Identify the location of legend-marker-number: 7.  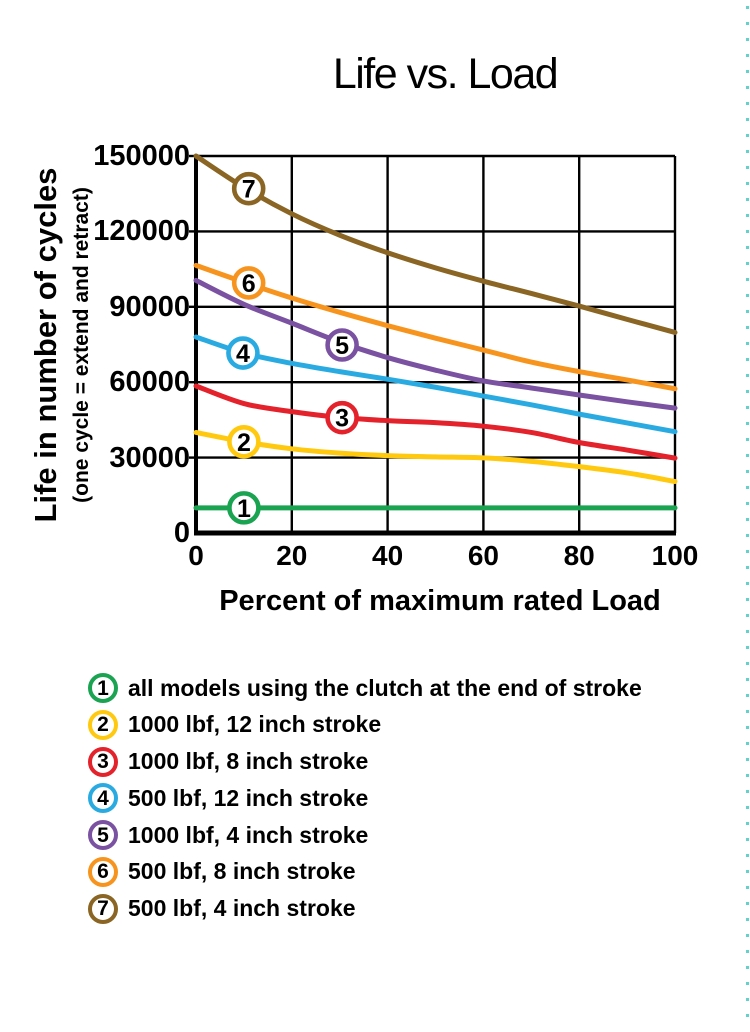
(103, 909).